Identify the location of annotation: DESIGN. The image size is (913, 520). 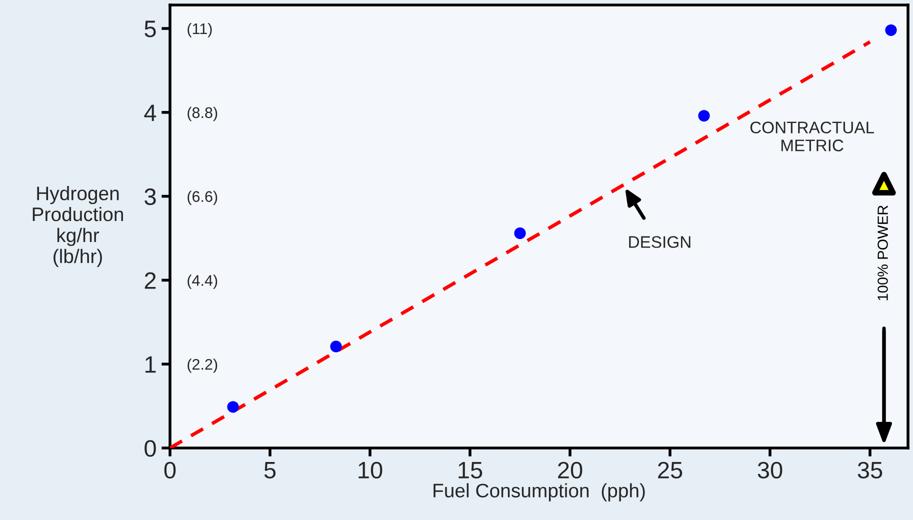
(659, 242).